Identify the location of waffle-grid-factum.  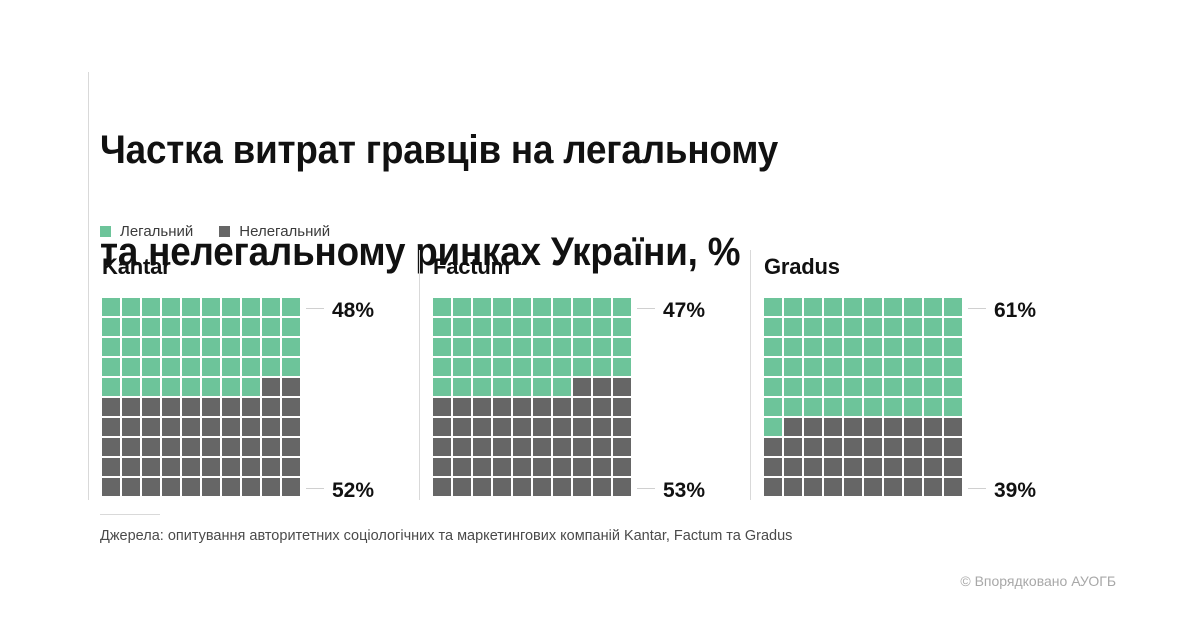
(532, 397).